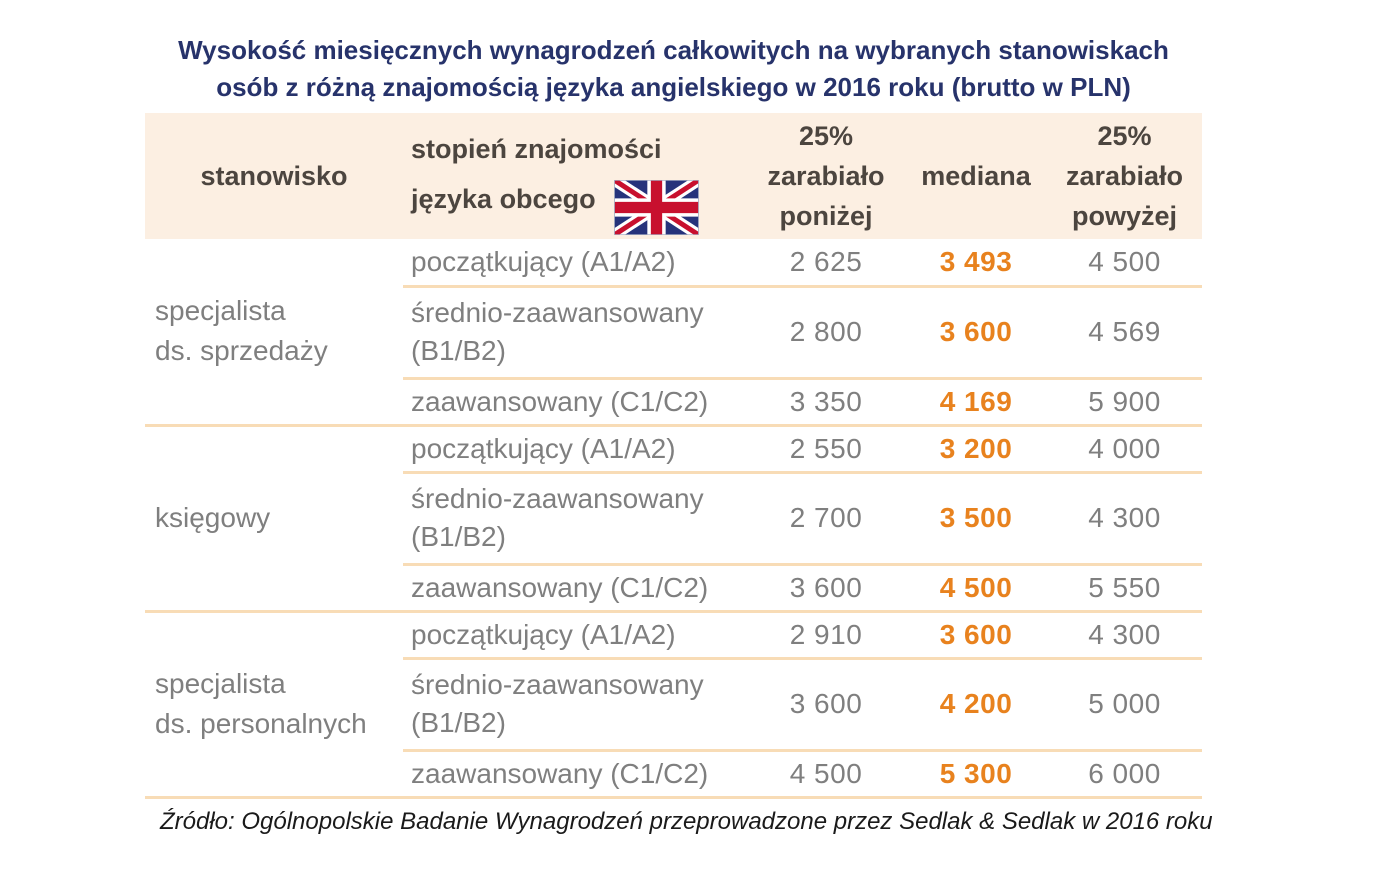 The image size is (1400, 874). I want to click on below-value: 2 910, so click(826, 635).